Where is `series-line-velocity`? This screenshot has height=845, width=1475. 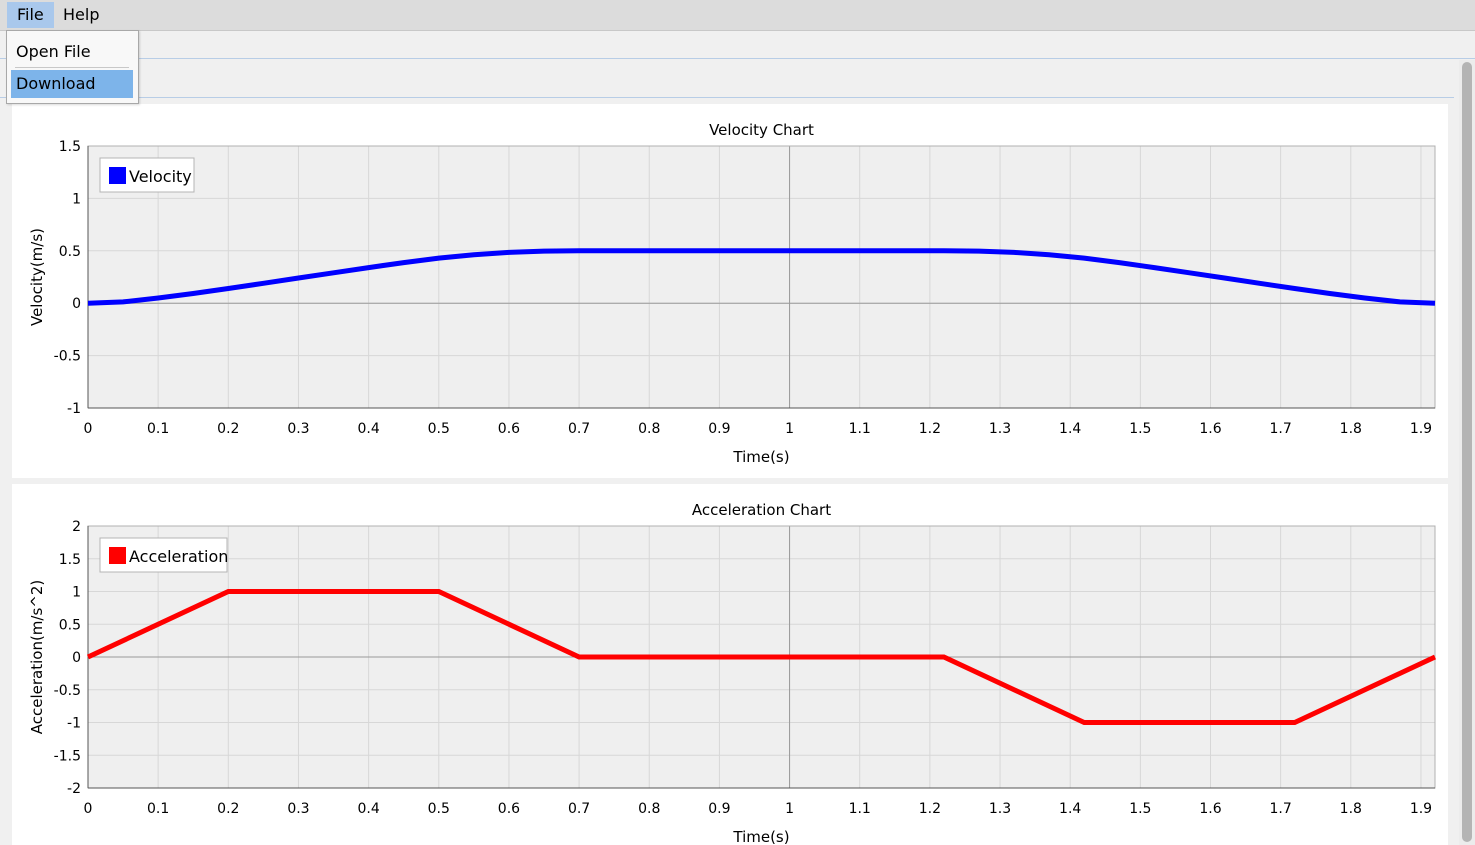 series-line-velocity is located at coordinates (761, 277).